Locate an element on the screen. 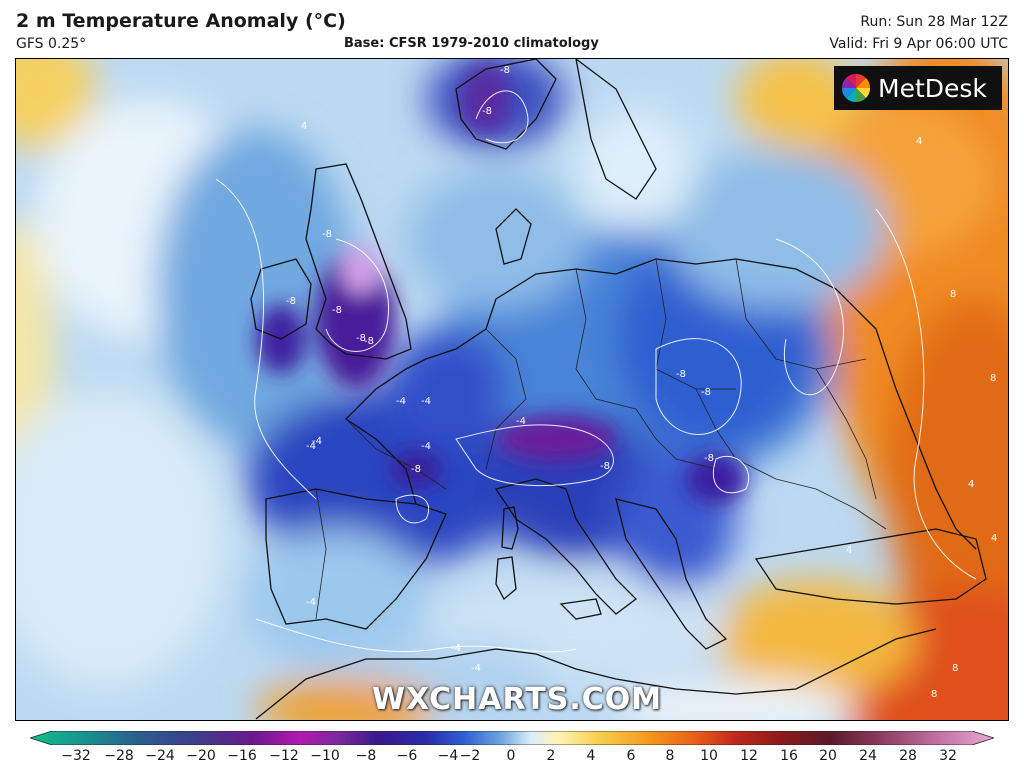  colorbar-tick: 8 is located at coordinates (670, 756).